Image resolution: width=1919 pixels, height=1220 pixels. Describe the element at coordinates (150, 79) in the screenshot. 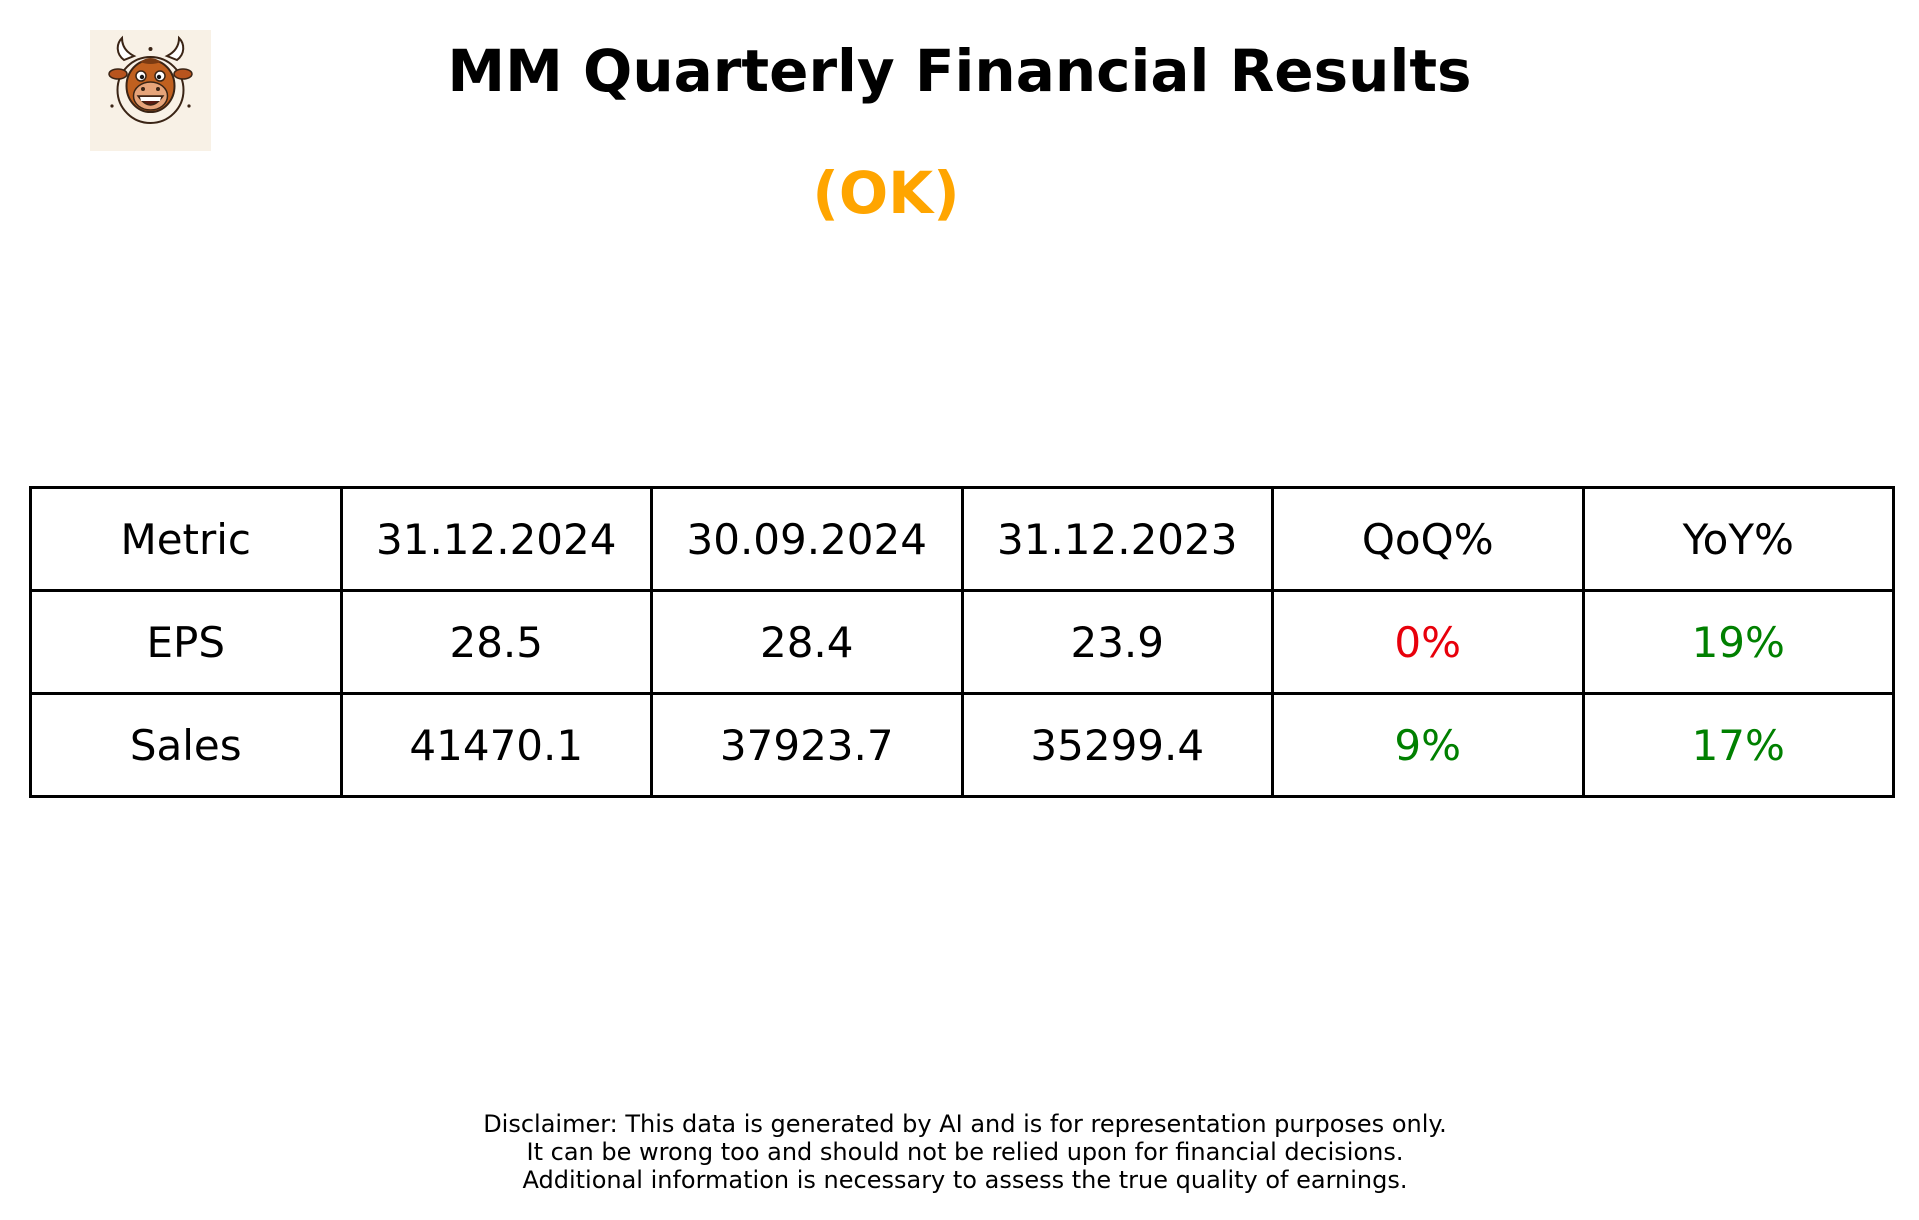

I see `bull-mascot-icon` at that location.